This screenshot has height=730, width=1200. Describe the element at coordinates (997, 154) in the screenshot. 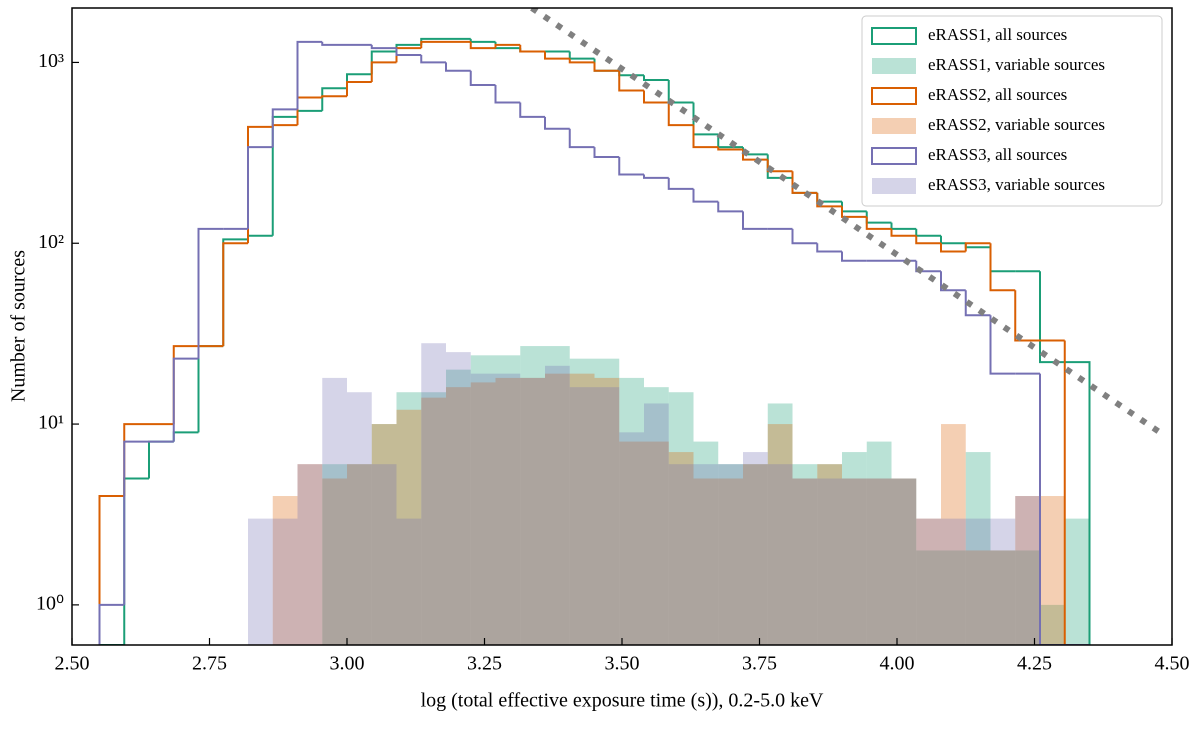

I see `legend-label: eRASS3, all sources` at that location.